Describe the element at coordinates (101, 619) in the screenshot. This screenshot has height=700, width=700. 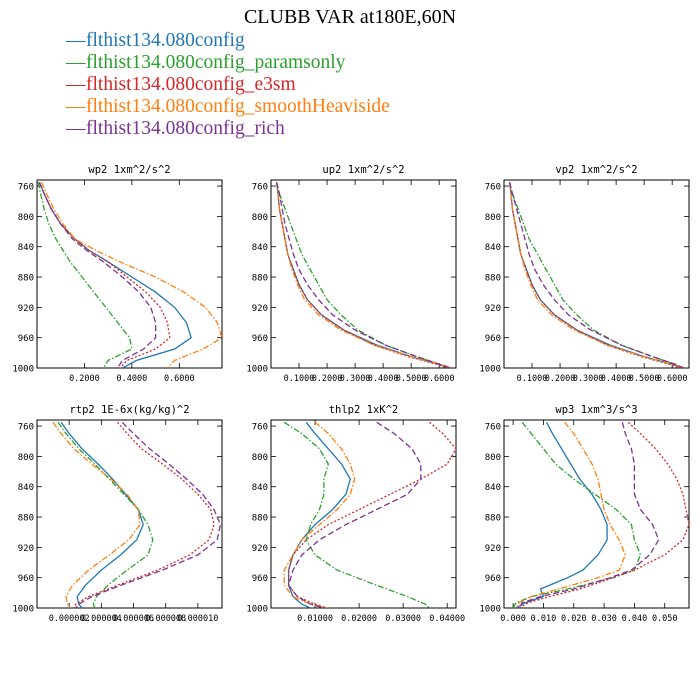
I see `x-tick-label: 0.000004` at that location.